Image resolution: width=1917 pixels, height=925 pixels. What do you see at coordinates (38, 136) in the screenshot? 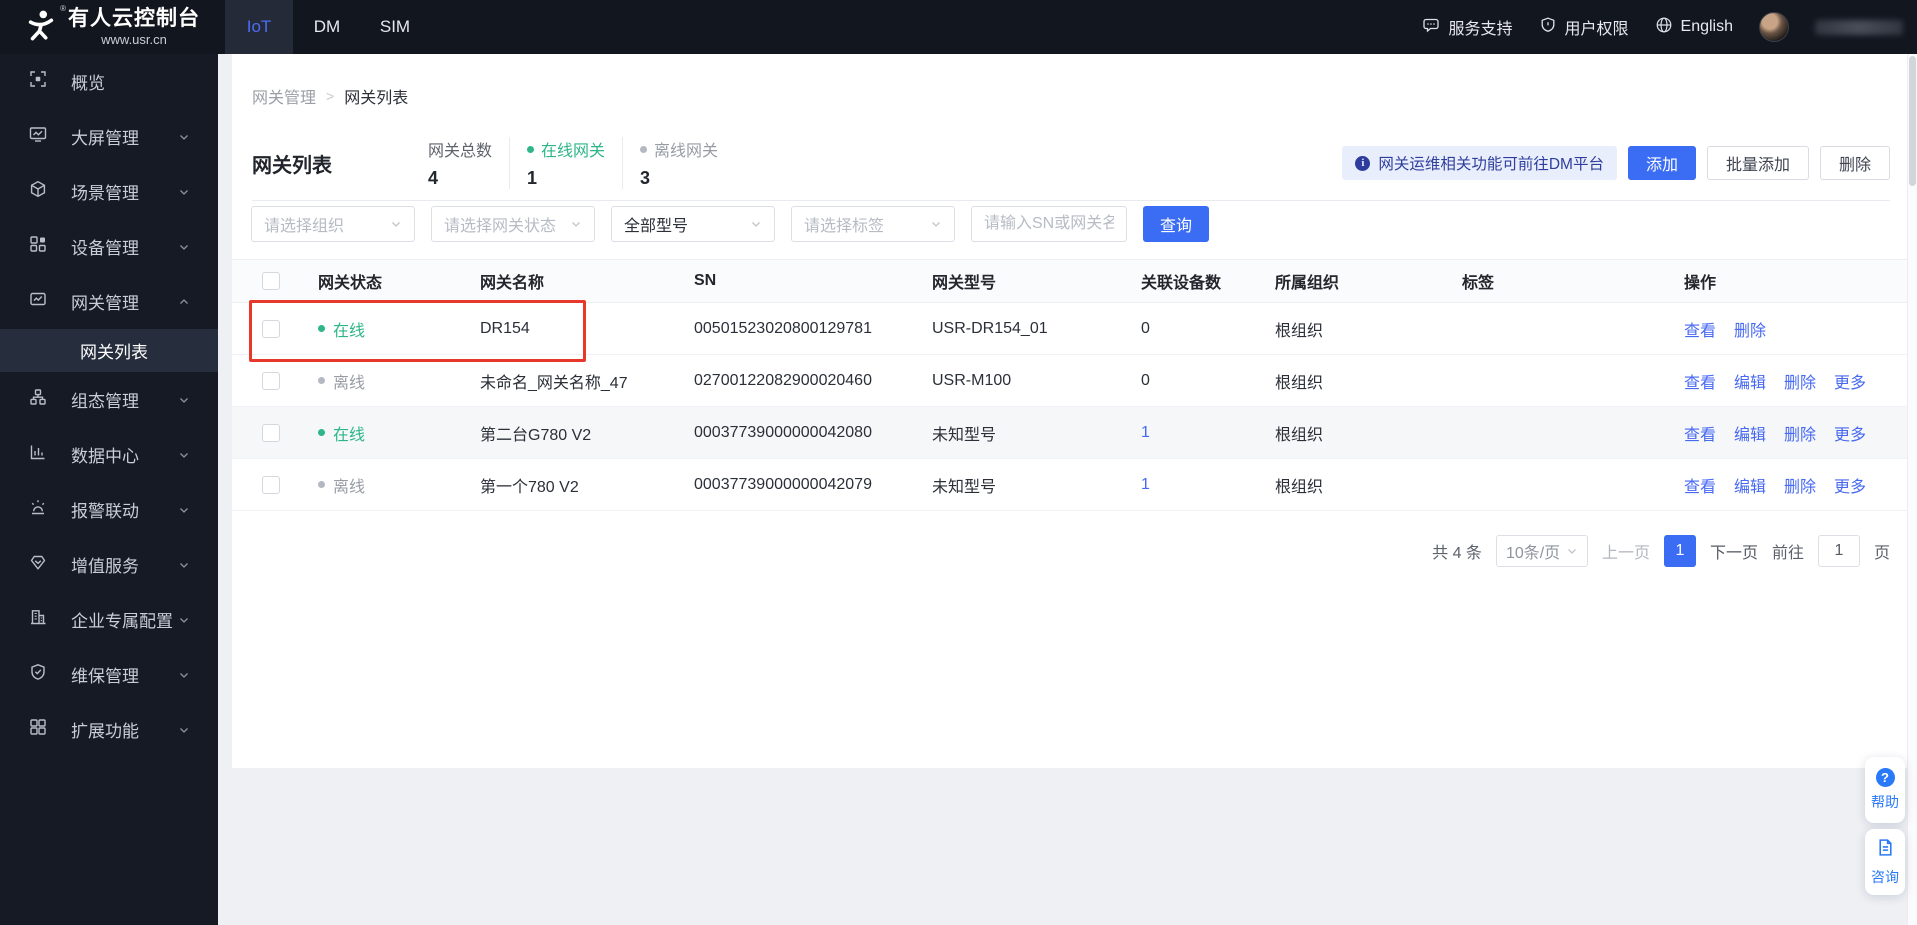
I see `screen-icon` at bounding box center [38, 136].